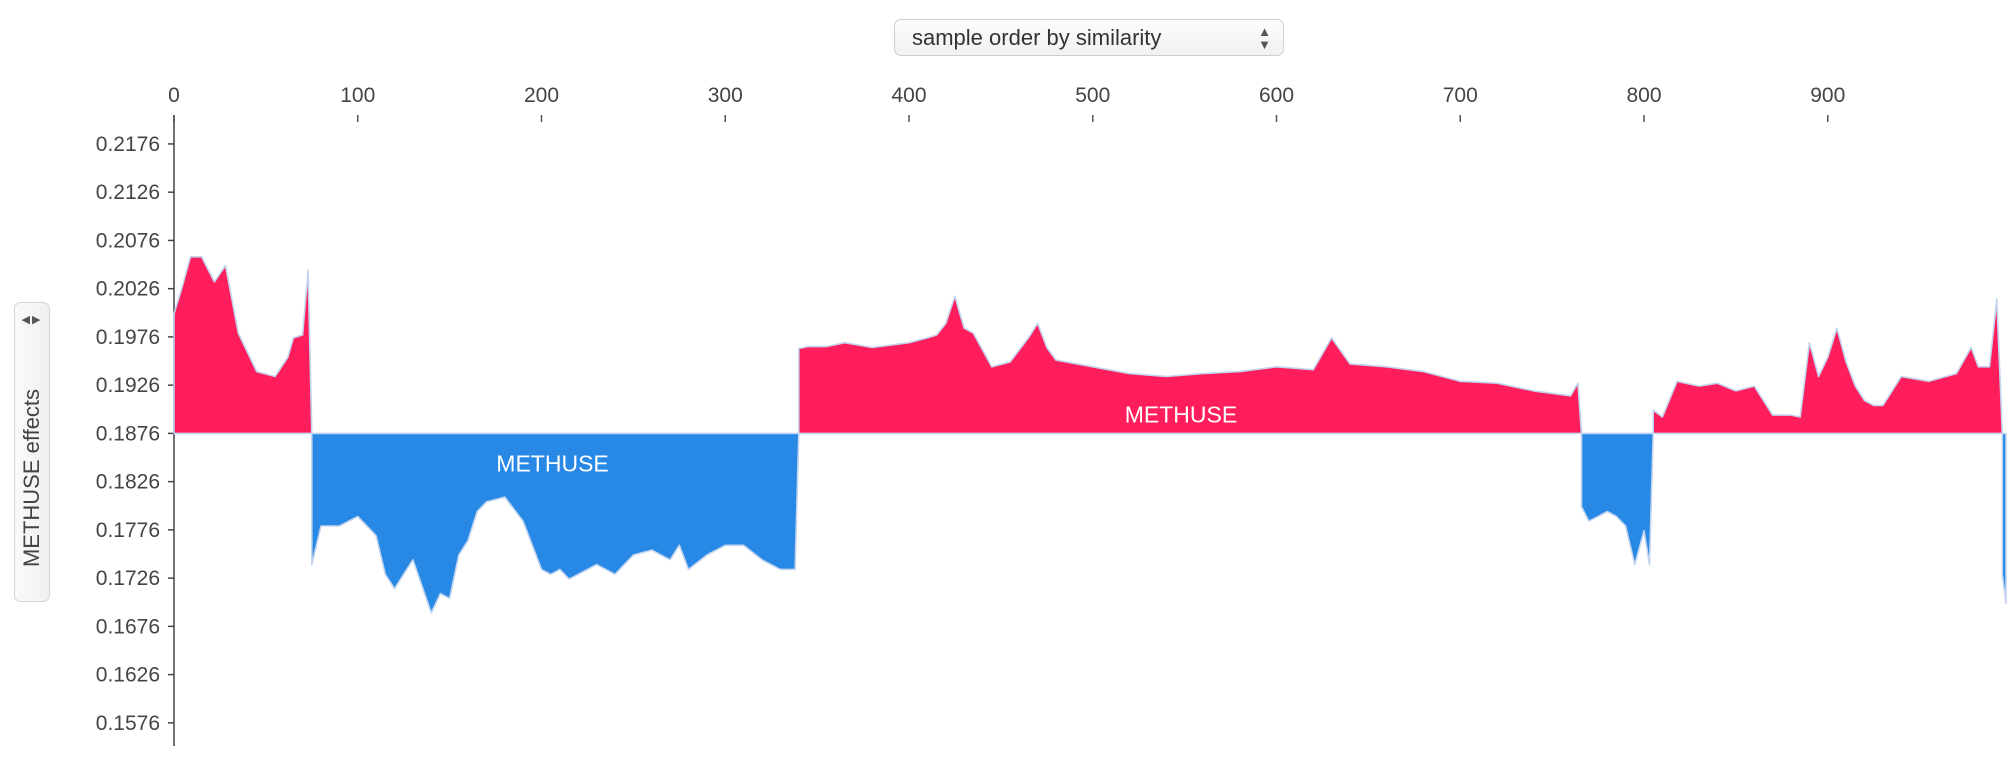 This screenshot has height=766, width=2014. I want to click on side-select-arrows-icon: ◀▶, so click(32, 319).